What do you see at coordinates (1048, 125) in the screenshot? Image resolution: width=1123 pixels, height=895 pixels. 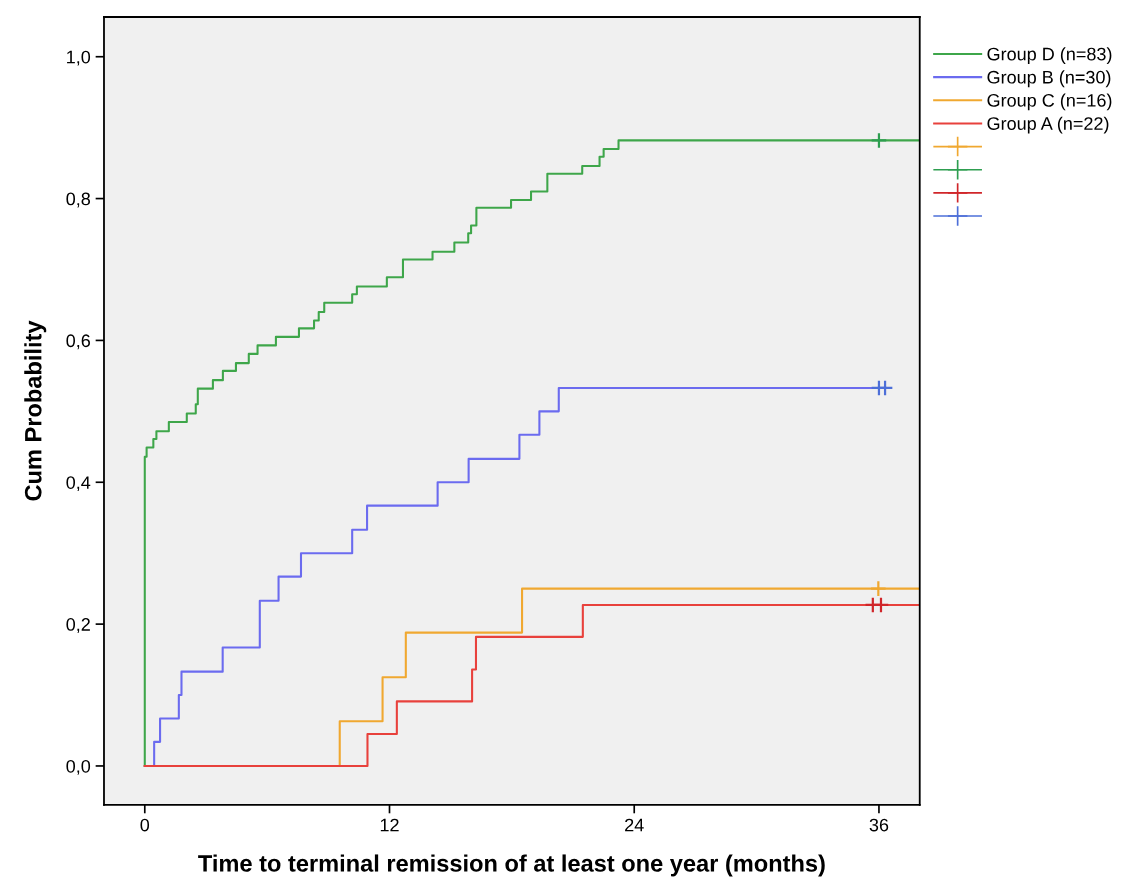 I see `legend-label: Group A (n=22)` at bounding box center [1048, 125].